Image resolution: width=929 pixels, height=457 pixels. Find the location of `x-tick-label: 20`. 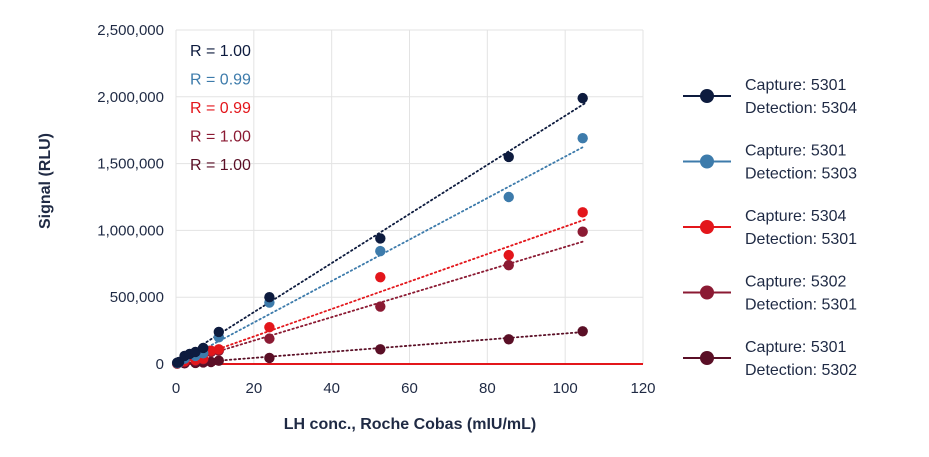

x-tick-label: 20 is located at coordinates (253, 388).